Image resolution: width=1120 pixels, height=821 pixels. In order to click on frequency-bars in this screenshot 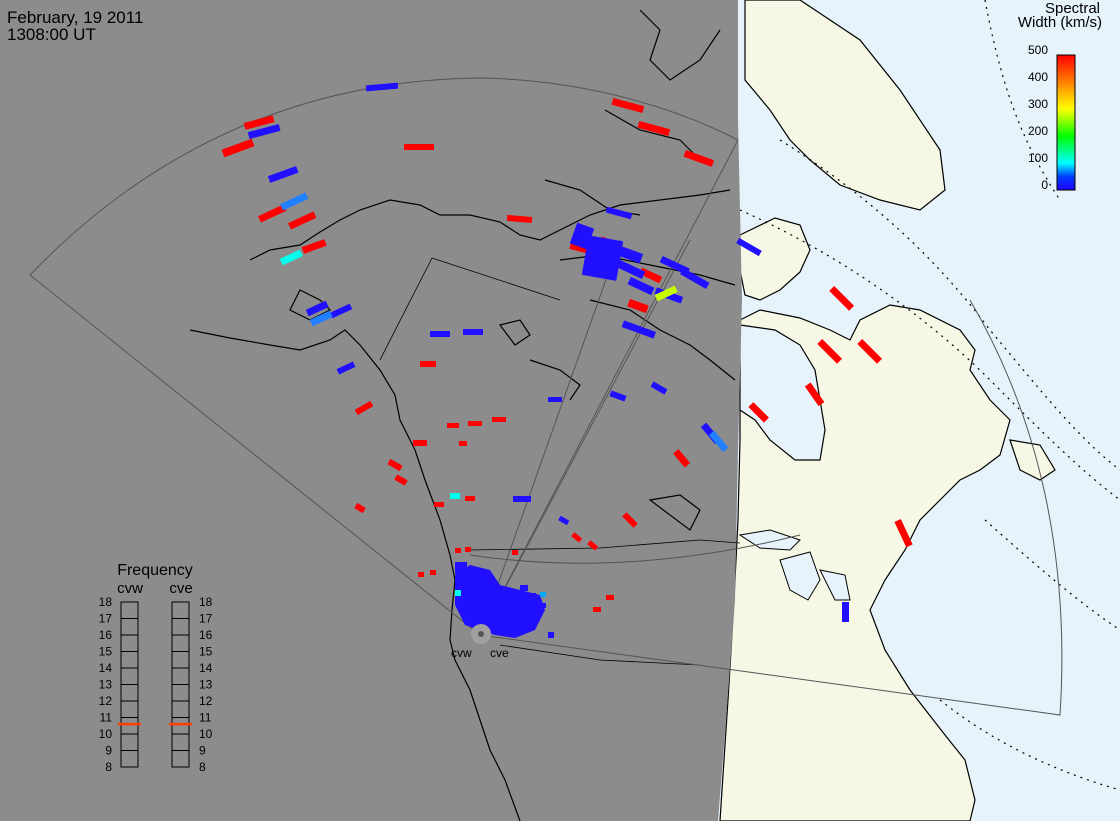, I will do `click(155, 684)`.